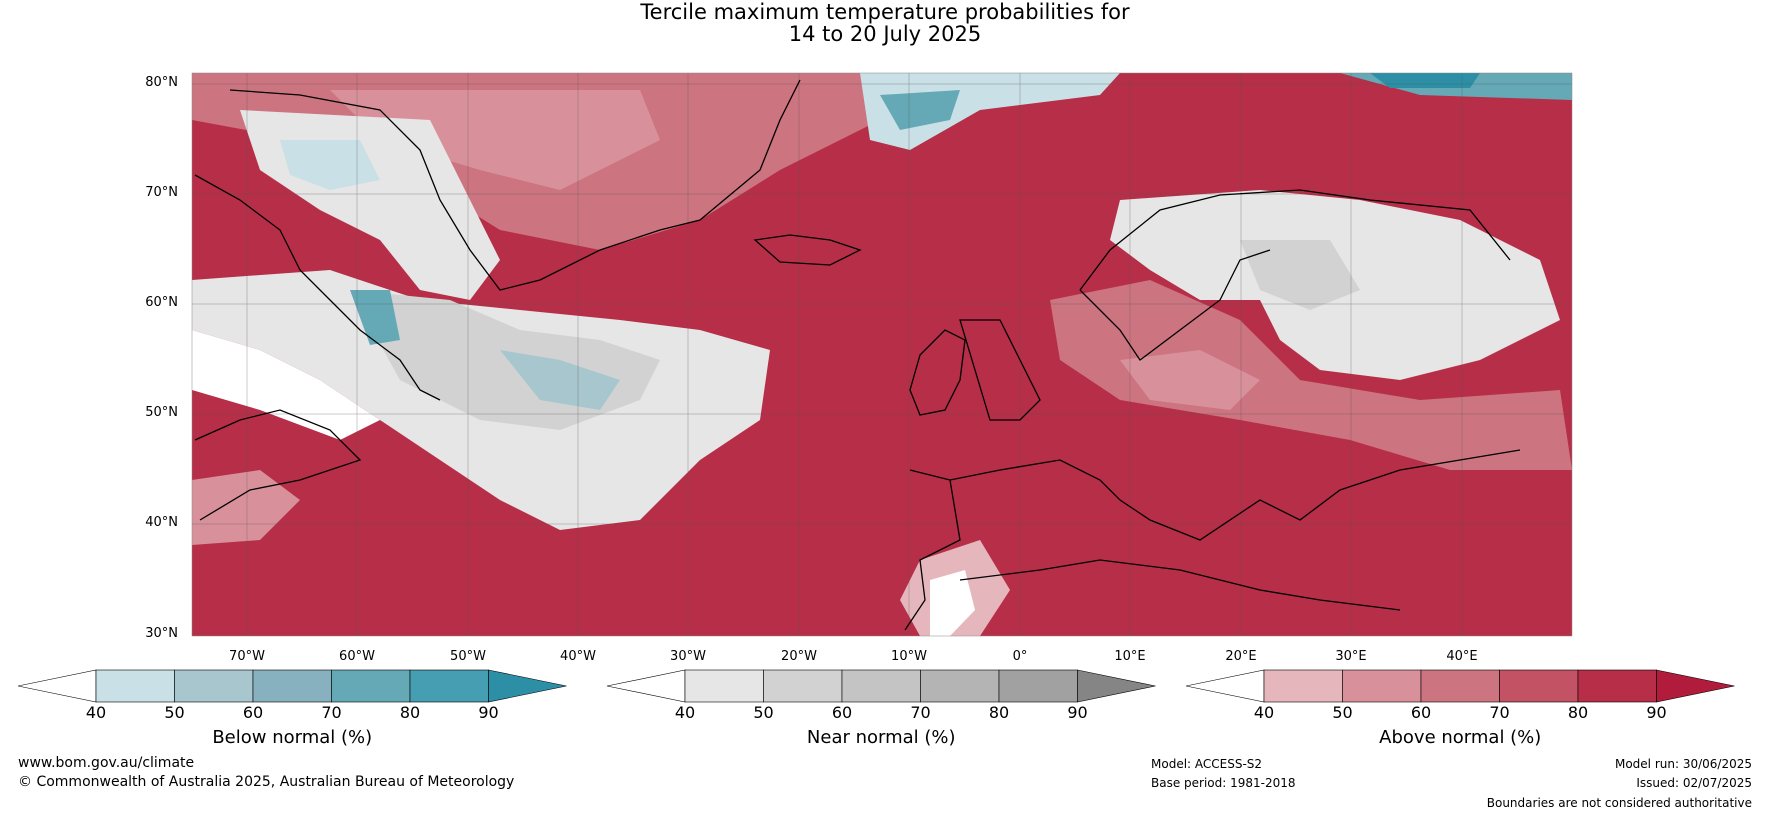 The width and height of the screenshot is (1770, 816). Describe the element at coordinates (174, 712) in the screenshot. I see `colorbar-below-tick: 50` at that location.